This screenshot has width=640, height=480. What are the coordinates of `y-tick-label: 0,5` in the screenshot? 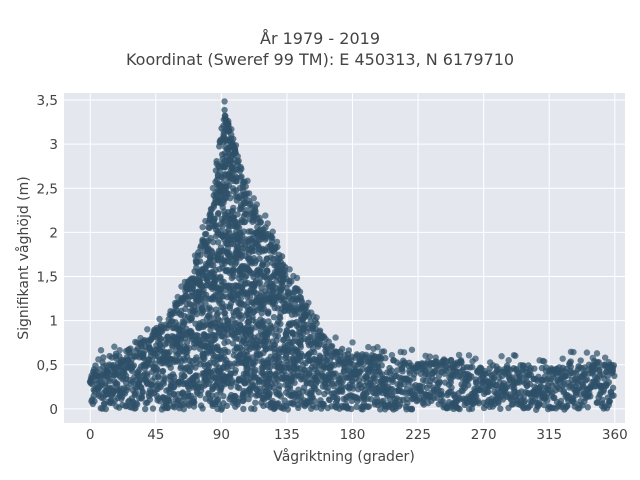 It's located at (47, 366).